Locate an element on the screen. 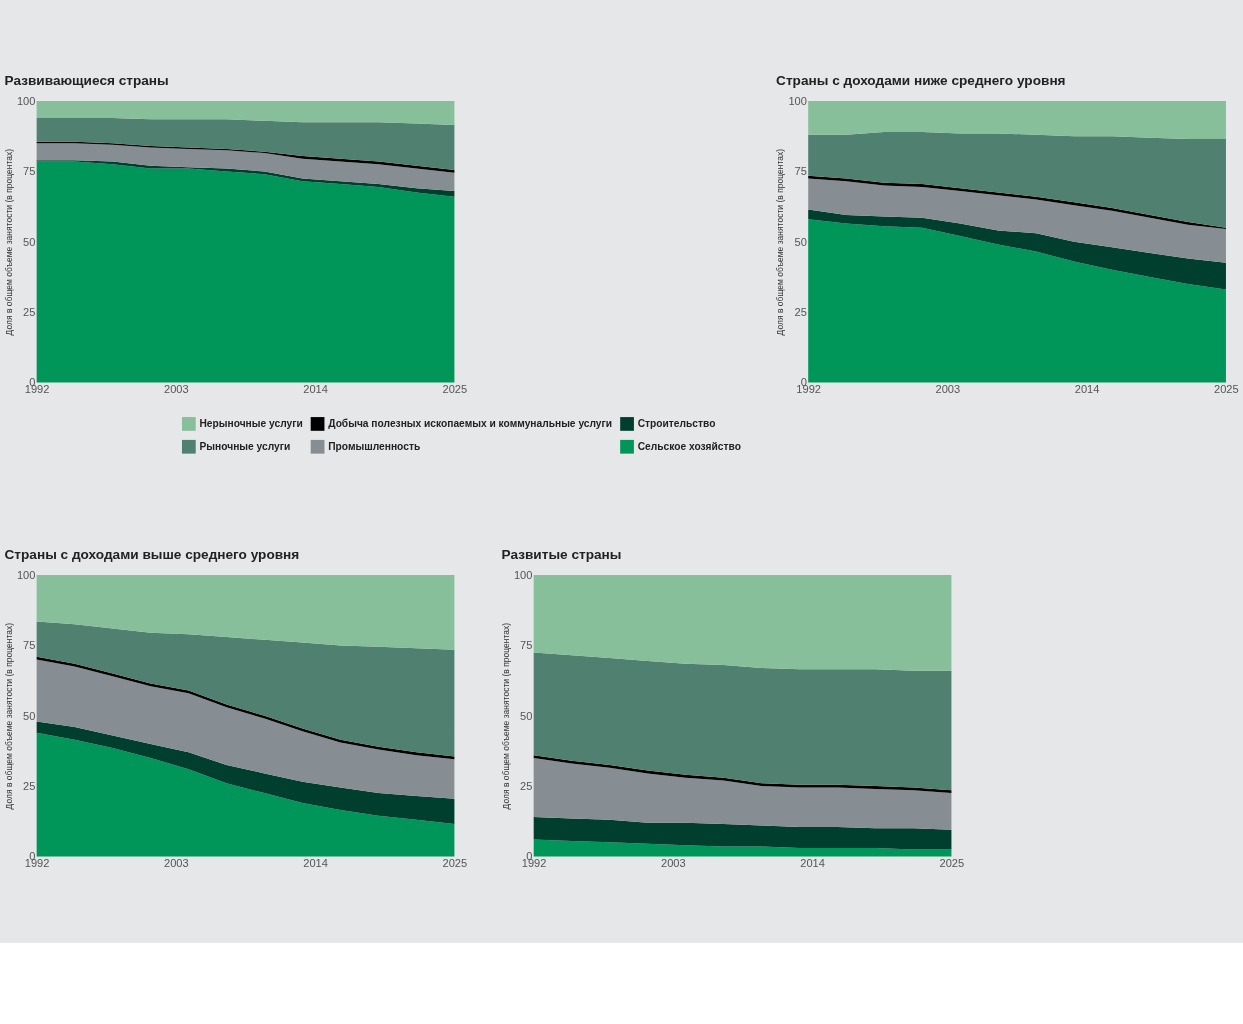 The height and width of the screenshot is (1024, 1243). legend-label: Добыча полезных ископаемых и коммунальные услуги is located at coordinates (470, 424).